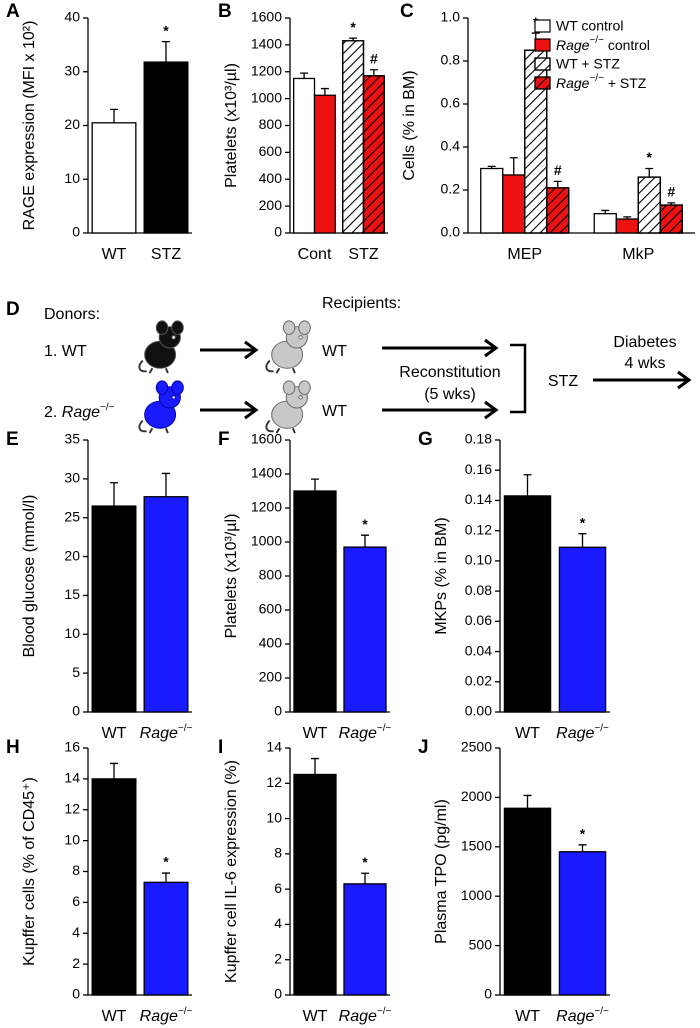 Image resolution: width=700 pixels, height=1028 pixels. Describe the element at coordinates (450, 394) in the screenshot. I see `step-time: (5 wks)` at that location.